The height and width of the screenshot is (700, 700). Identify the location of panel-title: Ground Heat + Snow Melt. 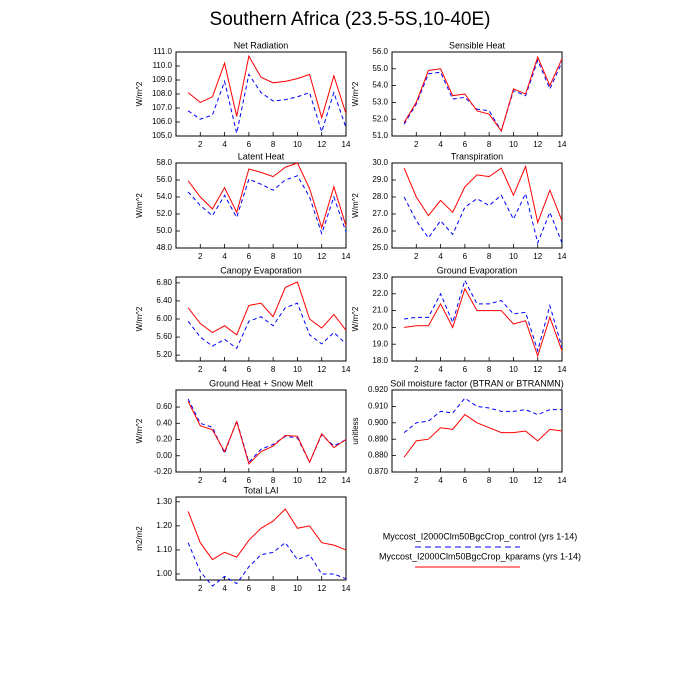
(261, 383).